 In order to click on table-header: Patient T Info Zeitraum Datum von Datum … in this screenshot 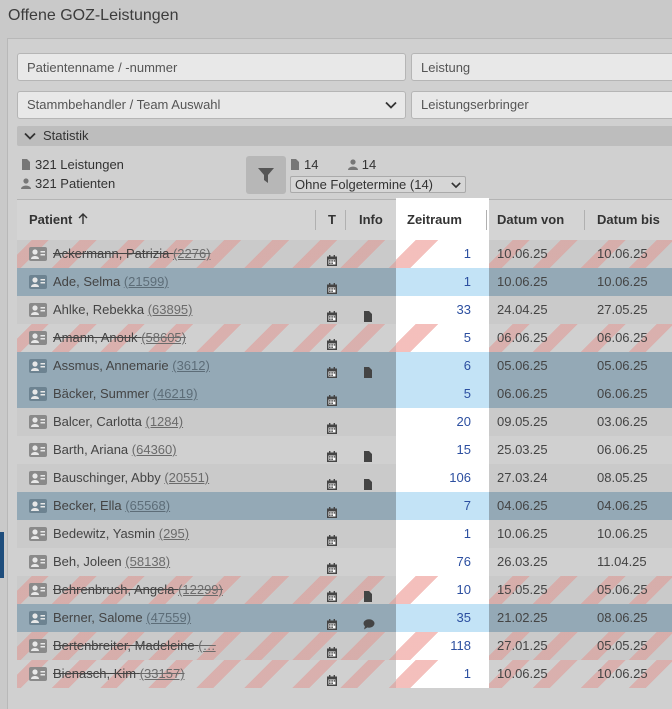, I will do `click(344, 219)`.